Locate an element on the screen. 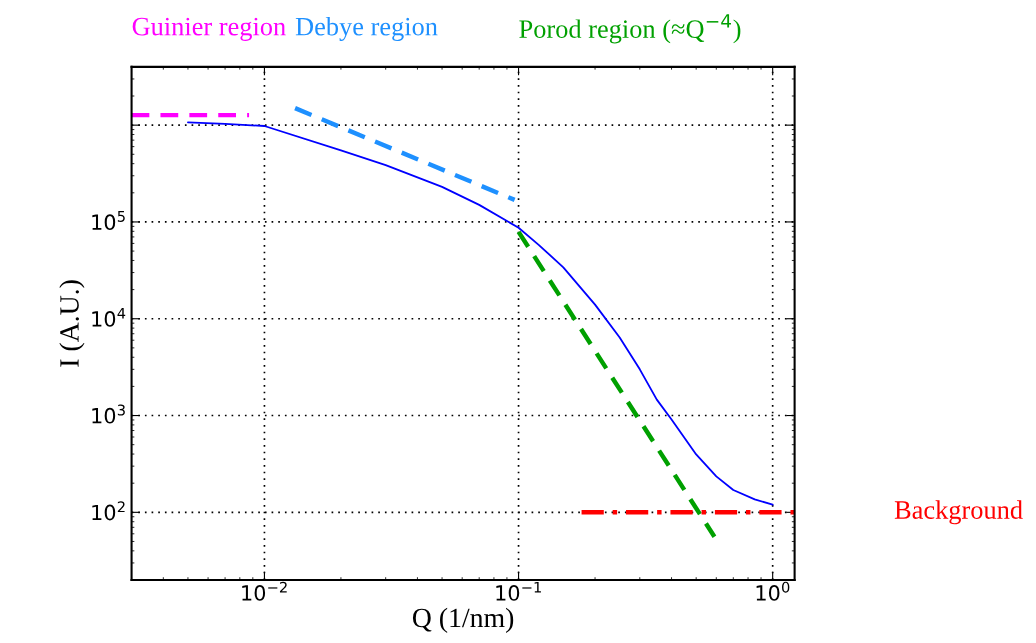 The width and height of the screenshot is (1036, 643). text: Background is located at coordinates (958, 512).